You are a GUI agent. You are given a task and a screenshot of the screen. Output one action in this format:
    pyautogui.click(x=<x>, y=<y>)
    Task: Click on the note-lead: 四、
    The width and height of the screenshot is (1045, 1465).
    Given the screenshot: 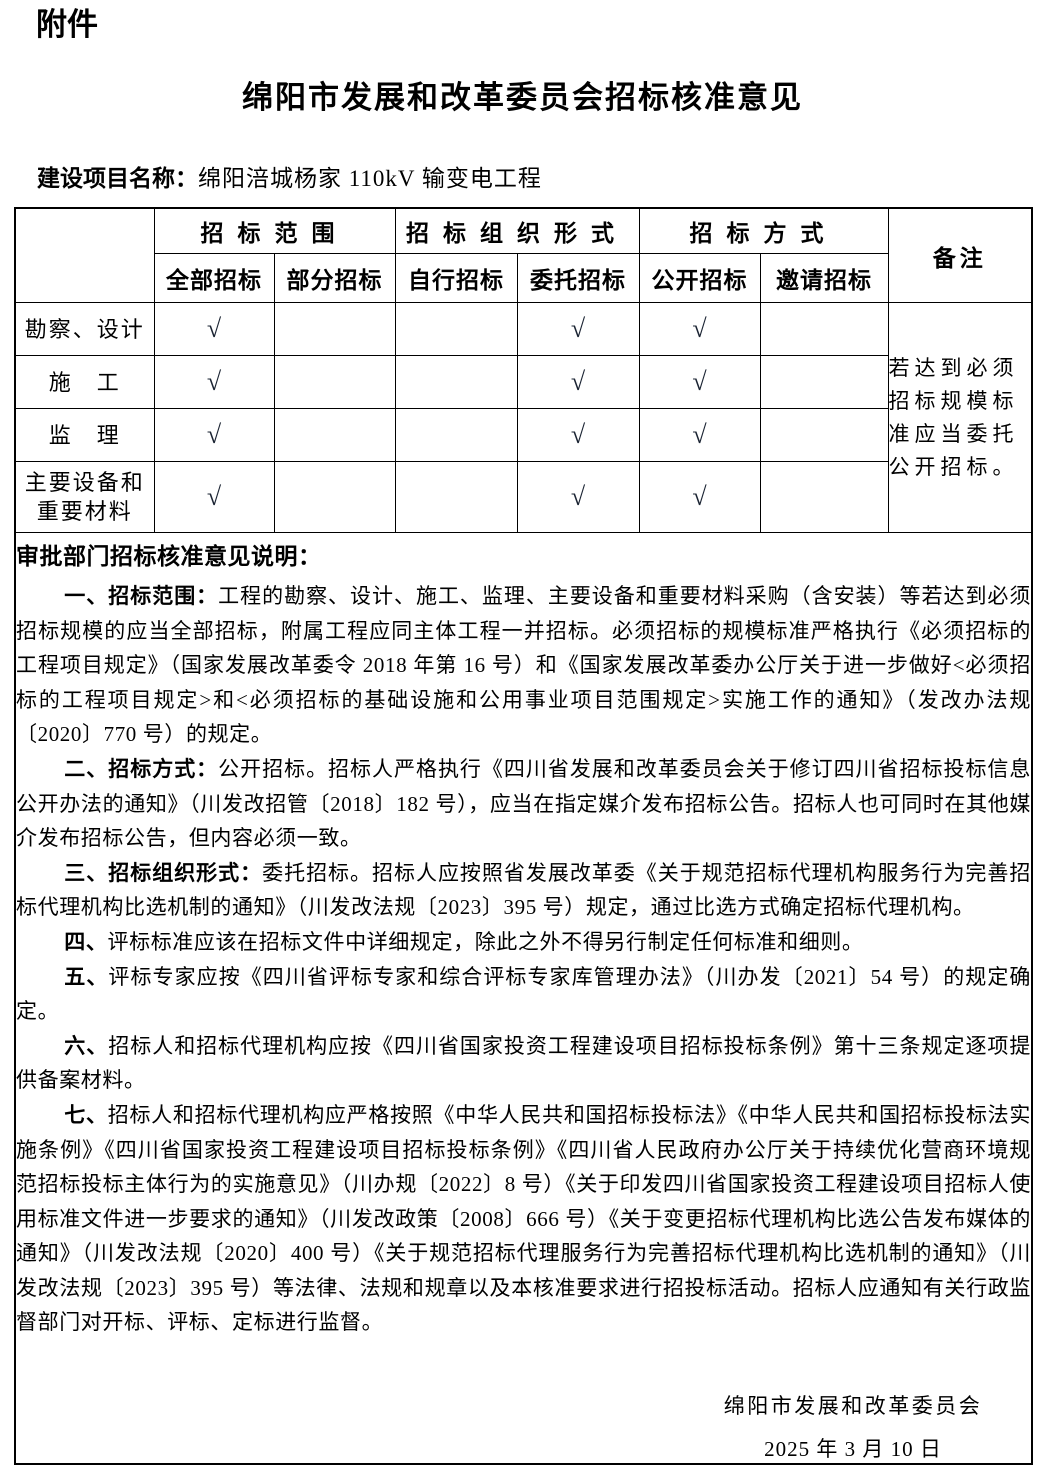 What is the action you would take?
    pyautogui.click(x=86, y=941)
    